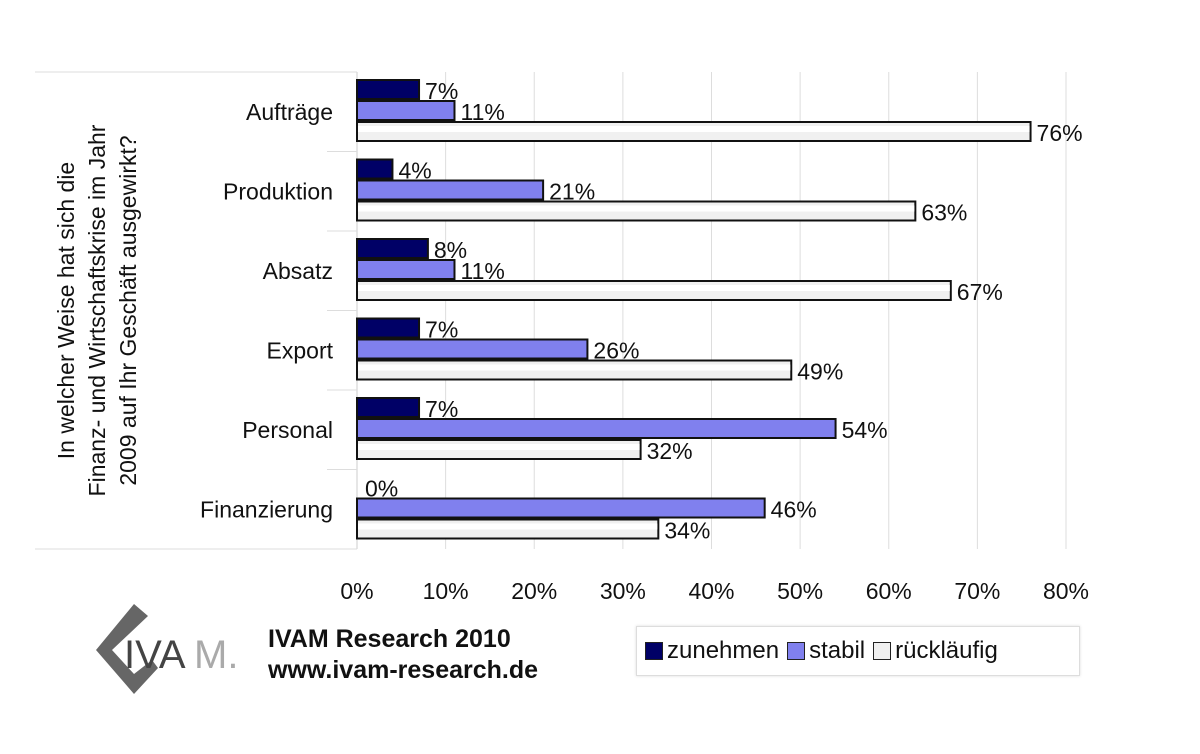  I want to click on data-label: 34%, so click(687, 531).